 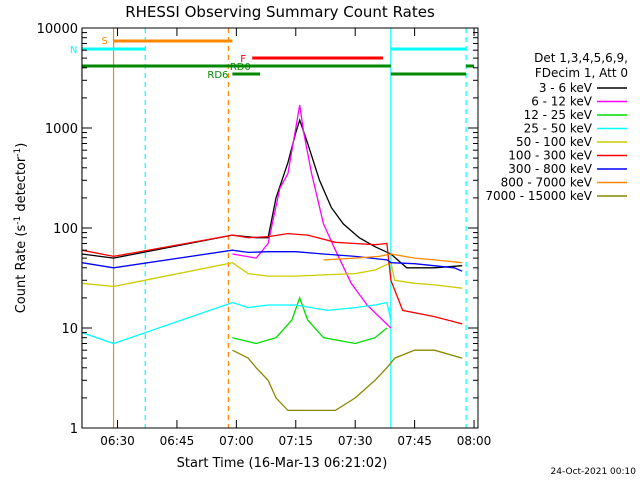 I want to click on x-tick-label-06-45: 06:45, so click(x=177, y=441).